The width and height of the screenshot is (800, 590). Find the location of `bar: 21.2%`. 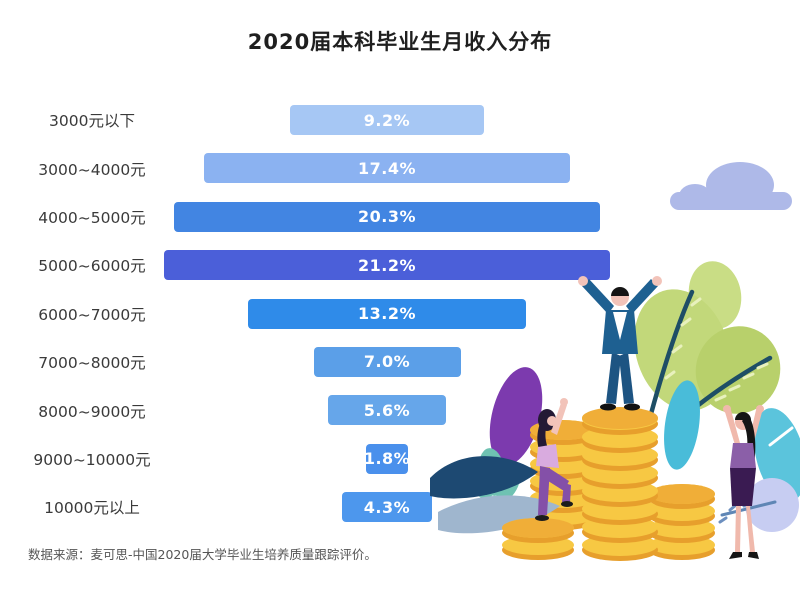

bar: 21.2% is located at coordinates (387, 265).